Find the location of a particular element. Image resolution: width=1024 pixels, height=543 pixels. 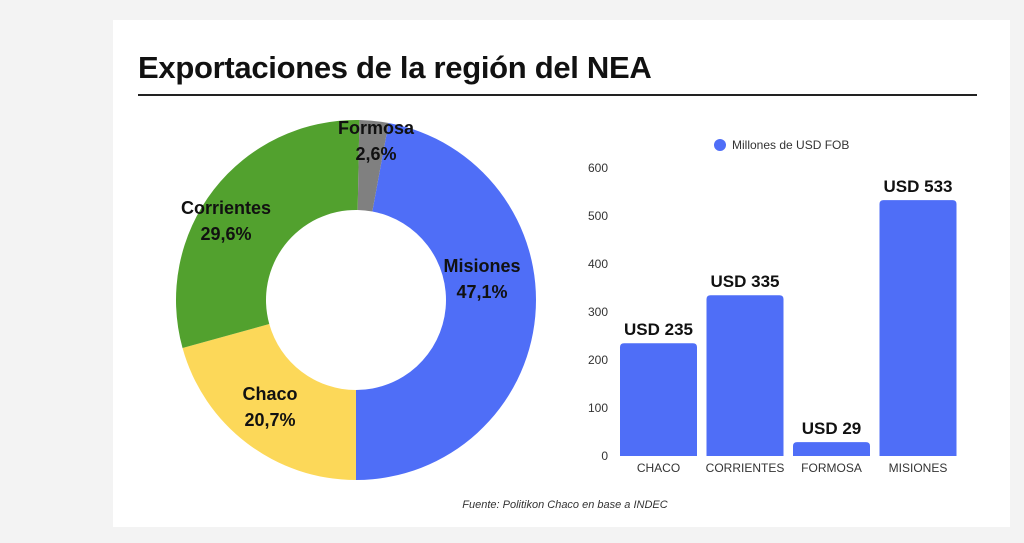

bar-formosa is located at coordinates (831, 449).